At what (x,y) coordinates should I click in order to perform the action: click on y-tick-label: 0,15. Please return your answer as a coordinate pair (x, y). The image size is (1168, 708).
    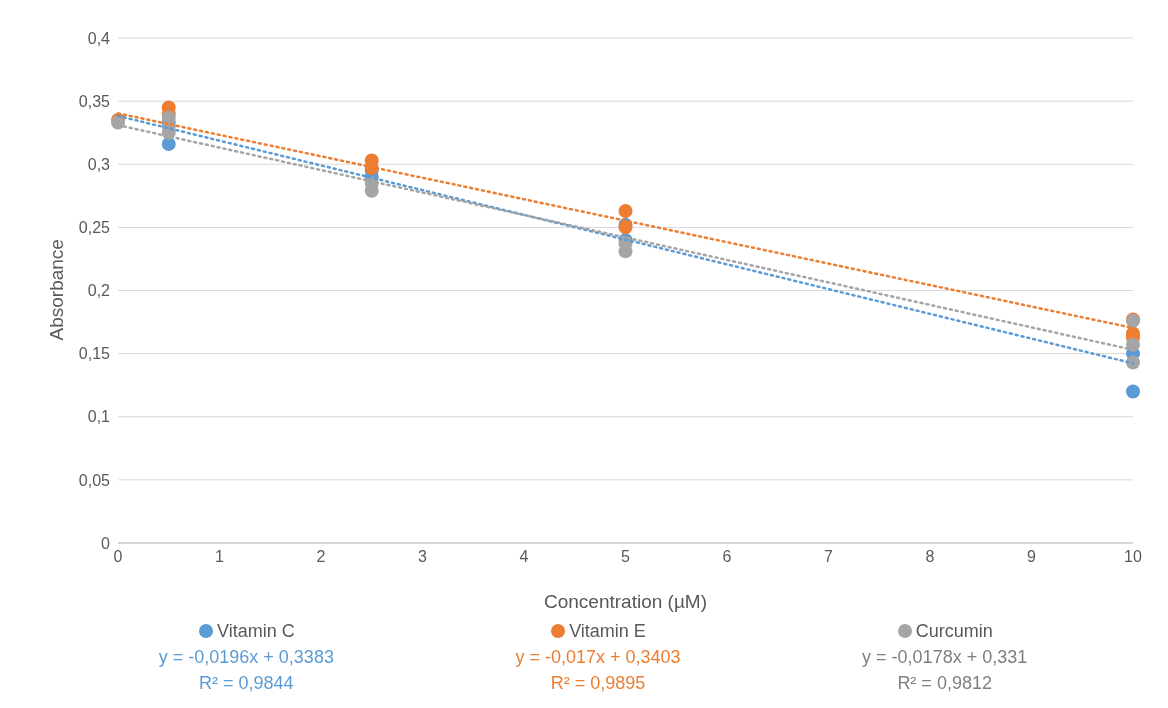
    Looking at the image, I should click on (94, 354).